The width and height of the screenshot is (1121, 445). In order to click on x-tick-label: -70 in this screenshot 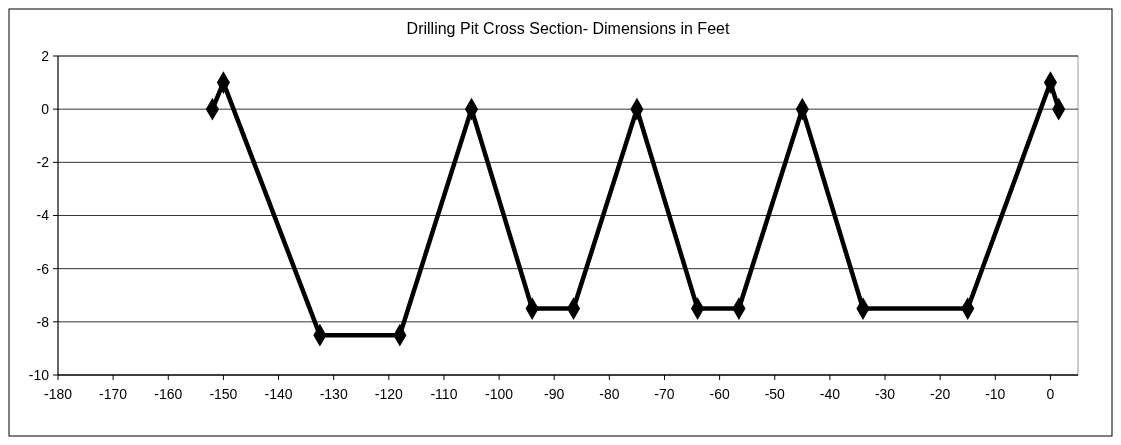, I will do `click(664, 394)`.